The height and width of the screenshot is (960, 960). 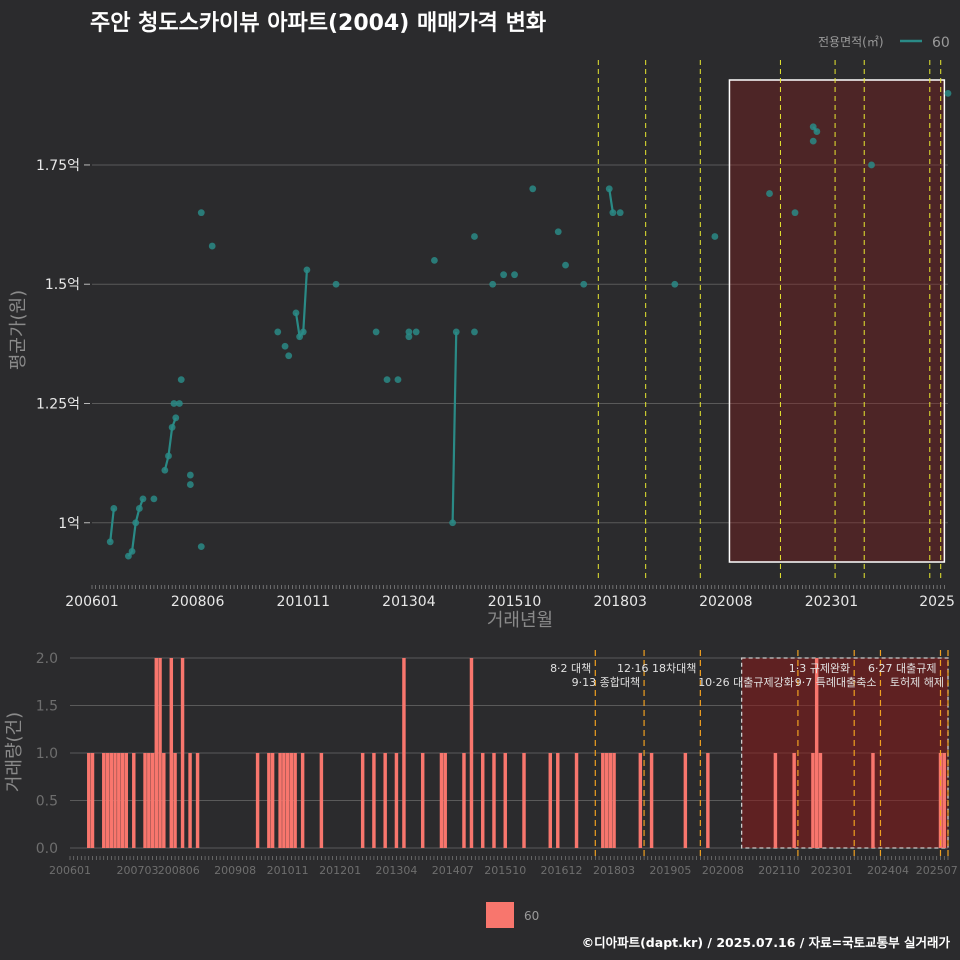 I want to click on policy-label: 1·3 규제완화, so click(x=819, y=668).